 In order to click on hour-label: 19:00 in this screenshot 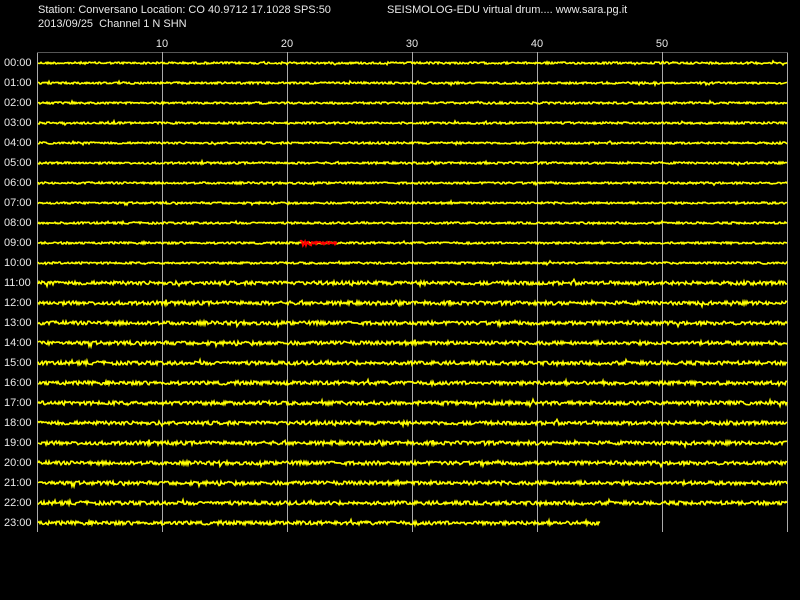, I will do `click(18, 443)`.